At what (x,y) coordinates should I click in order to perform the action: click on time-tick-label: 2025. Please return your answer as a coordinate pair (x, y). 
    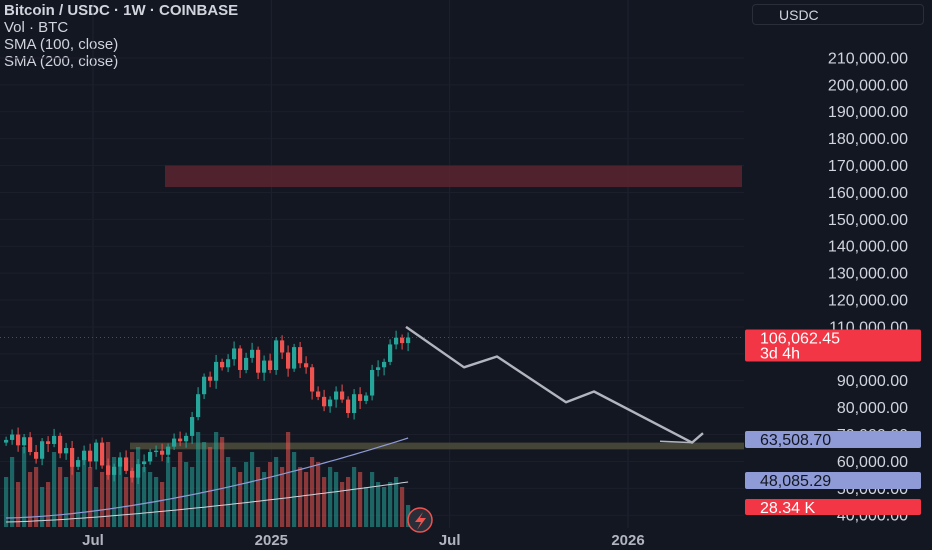
    Looking at the image, I should click on (271, 540).